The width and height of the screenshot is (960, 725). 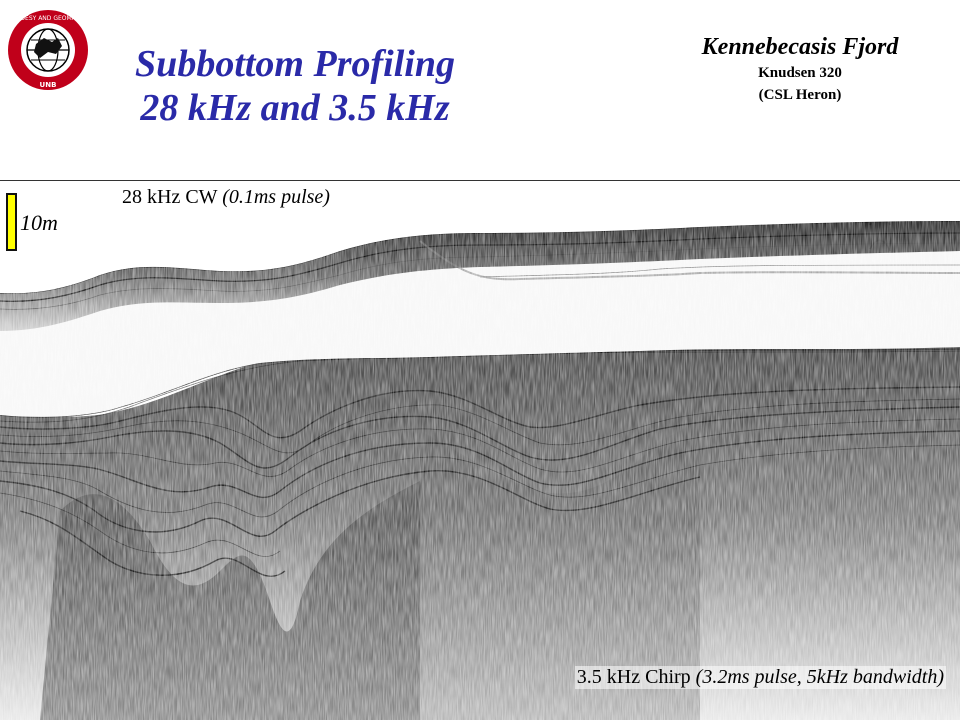 I want to click on instrument-text: Knudsen 320, so click(x=800, y=73).